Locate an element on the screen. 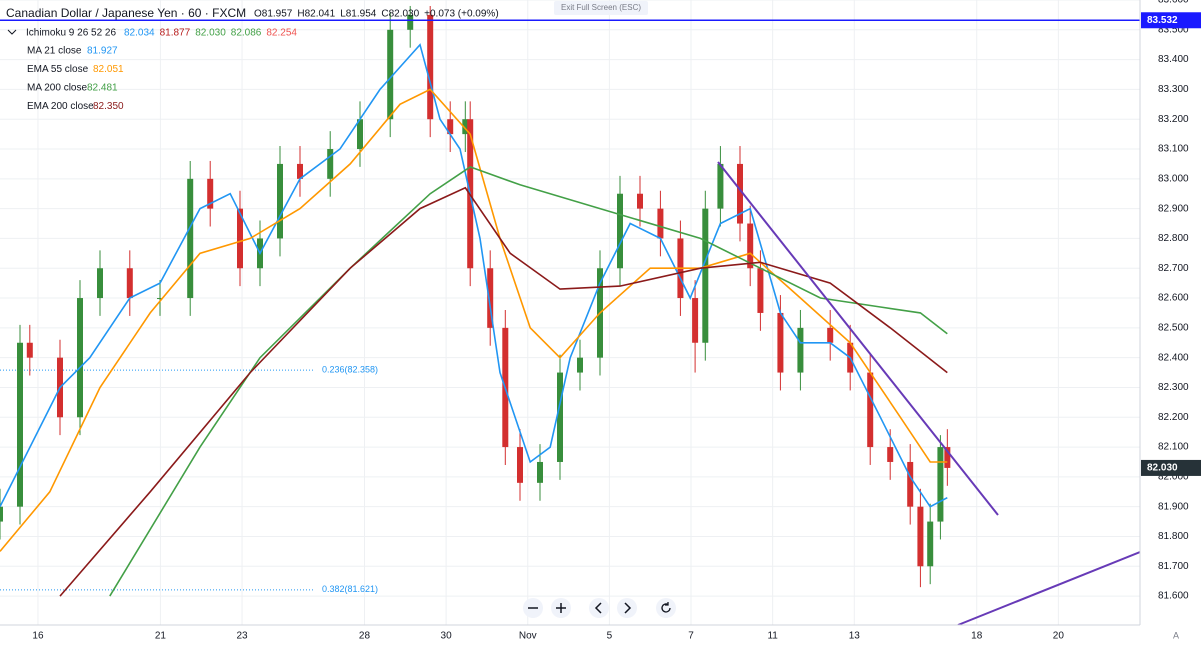 This screenshot has height=652, width=1201. y-tick-label: 82.500 is located at coordinates (1173, 327).